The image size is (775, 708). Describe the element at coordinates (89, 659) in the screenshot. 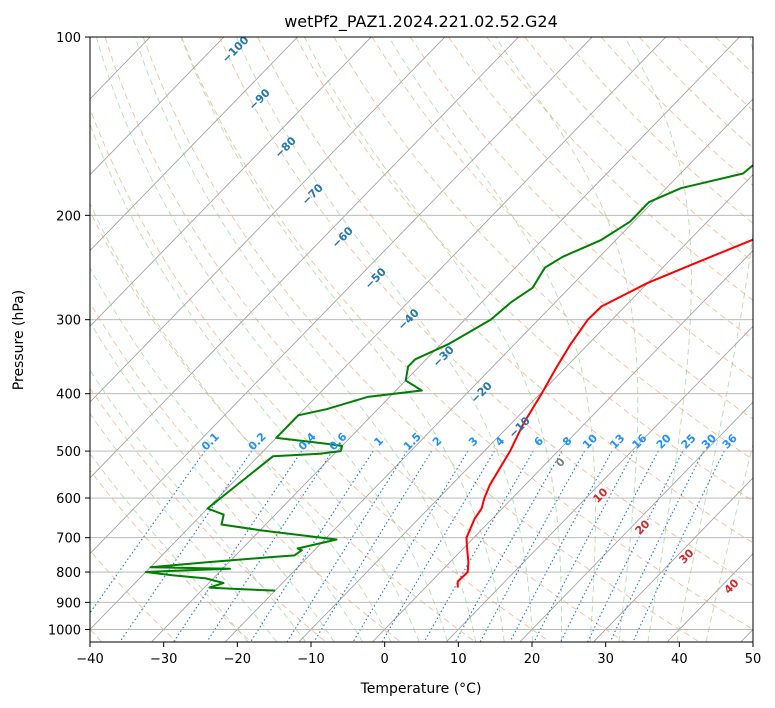

I see `x-tick-label: −40` at that location.